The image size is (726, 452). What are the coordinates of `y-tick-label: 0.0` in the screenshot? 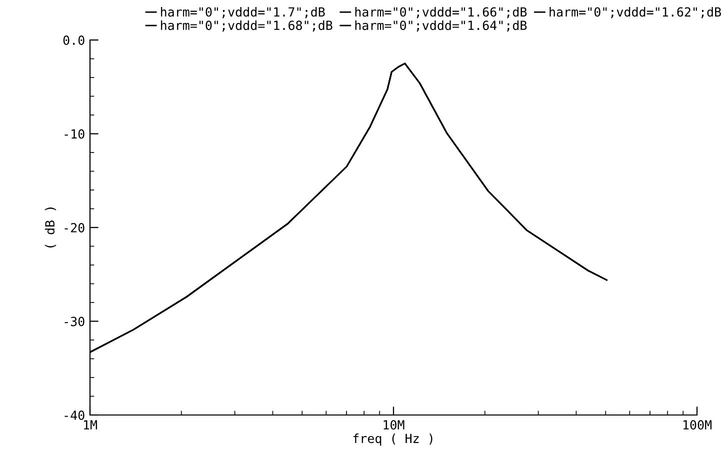 It's located at (73, 40).